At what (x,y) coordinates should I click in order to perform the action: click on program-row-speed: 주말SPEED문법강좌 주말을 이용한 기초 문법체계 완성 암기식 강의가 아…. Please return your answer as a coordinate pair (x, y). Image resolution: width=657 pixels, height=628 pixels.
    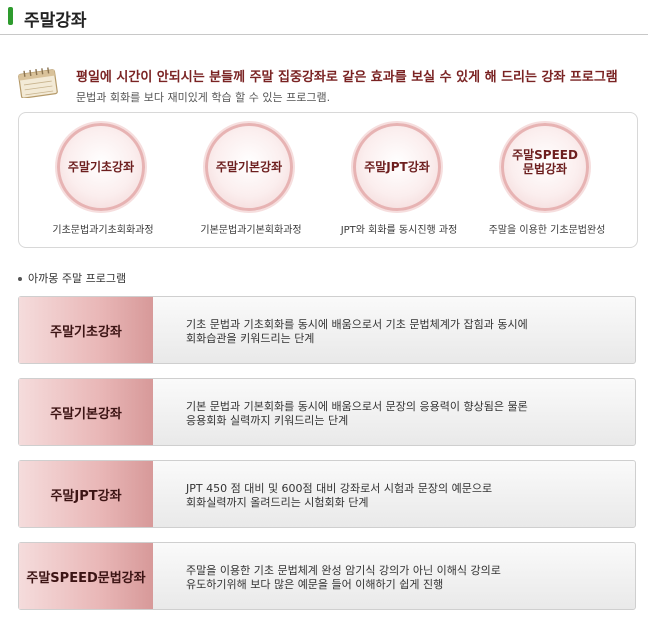
    Looking at the image, I should click on (327, 576).